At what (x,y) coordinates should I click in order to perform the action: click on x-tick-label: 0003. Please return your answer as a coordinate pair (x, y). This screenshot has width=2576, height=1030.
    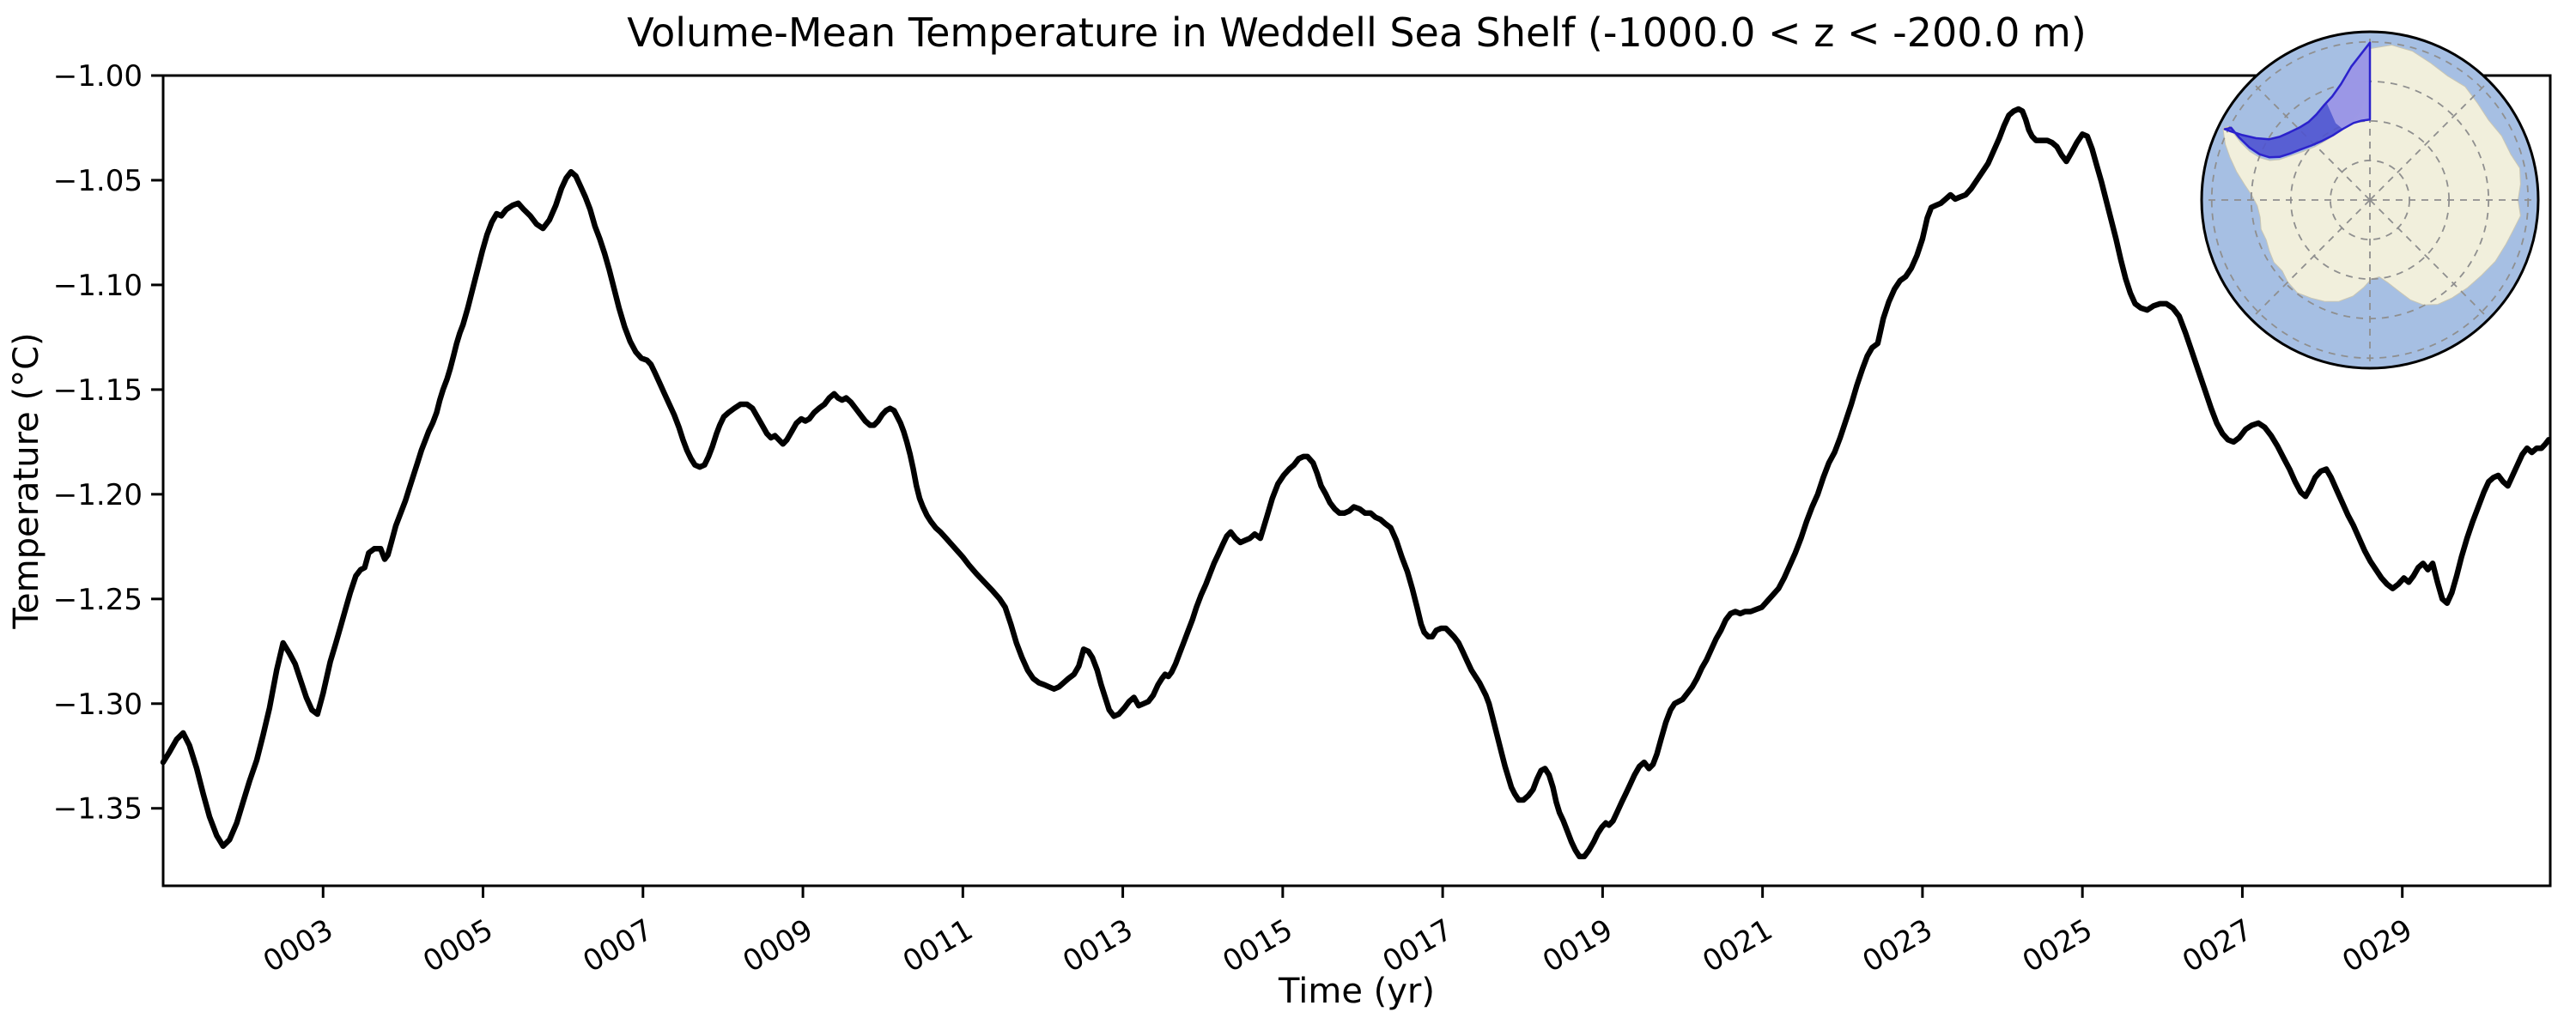
    Looking at the image, I should click on (298, 945).